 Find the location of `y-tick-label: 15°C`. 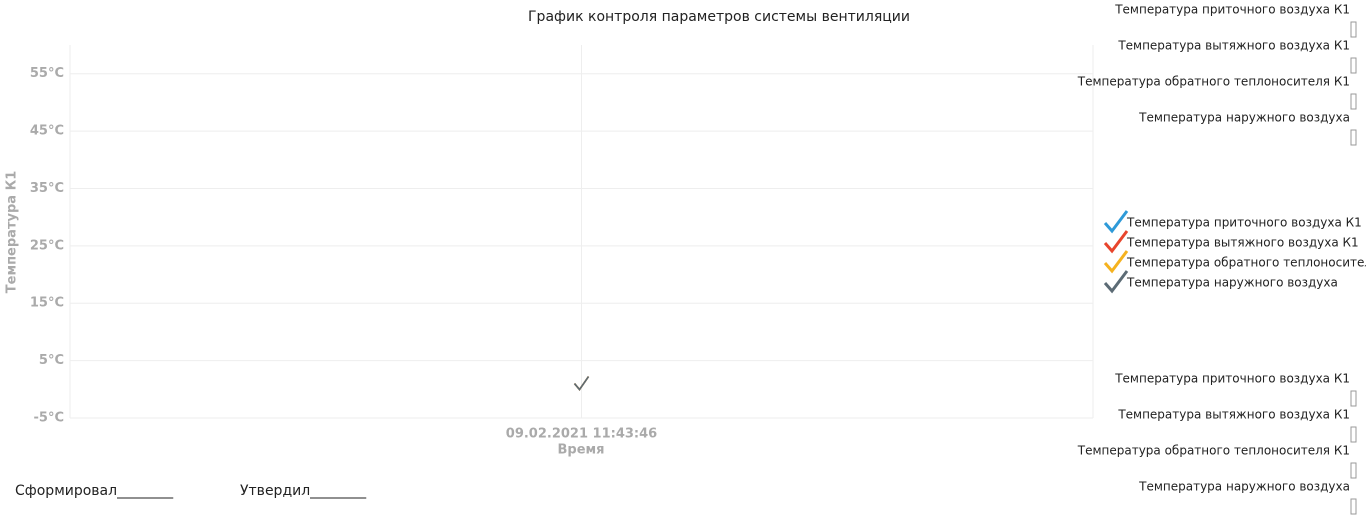

y-tick-label: 15°C is located at coordinates (47, 303).